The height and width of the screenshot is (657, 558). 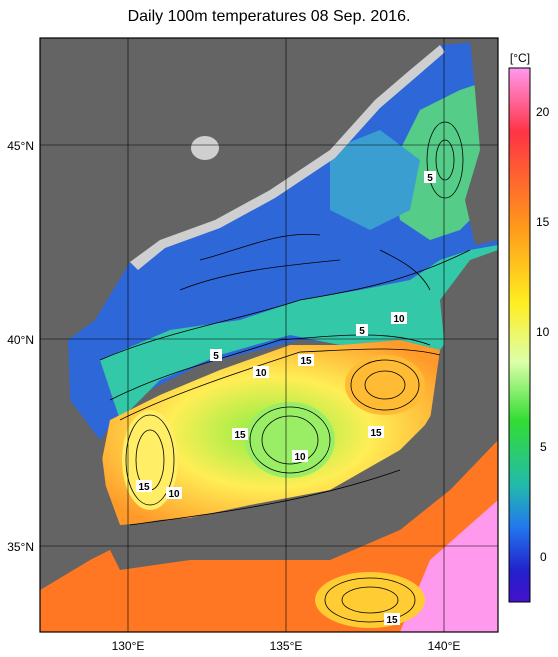 What do you see at coordinates (519, 335) in the screenshot?
I see `colorbar-gradient` at bounding box center [519, 335].